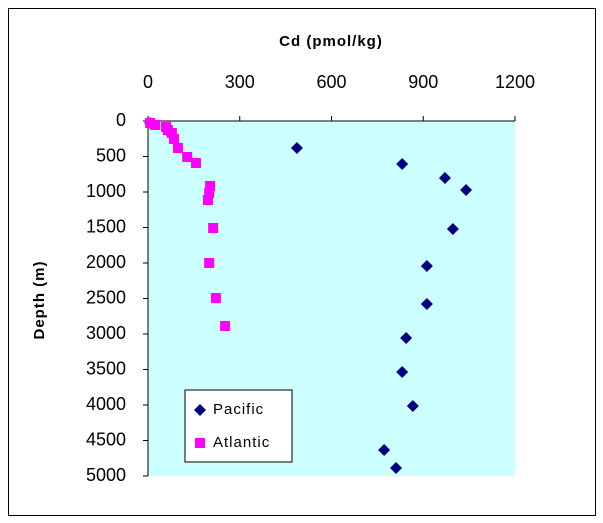 Image resolution: width=603 pixels, height=523 pixels. What do you see at coordinates (240, 82) in the screenshot?
I see `x-tick-label: 300` at bounding box center [240, 82].